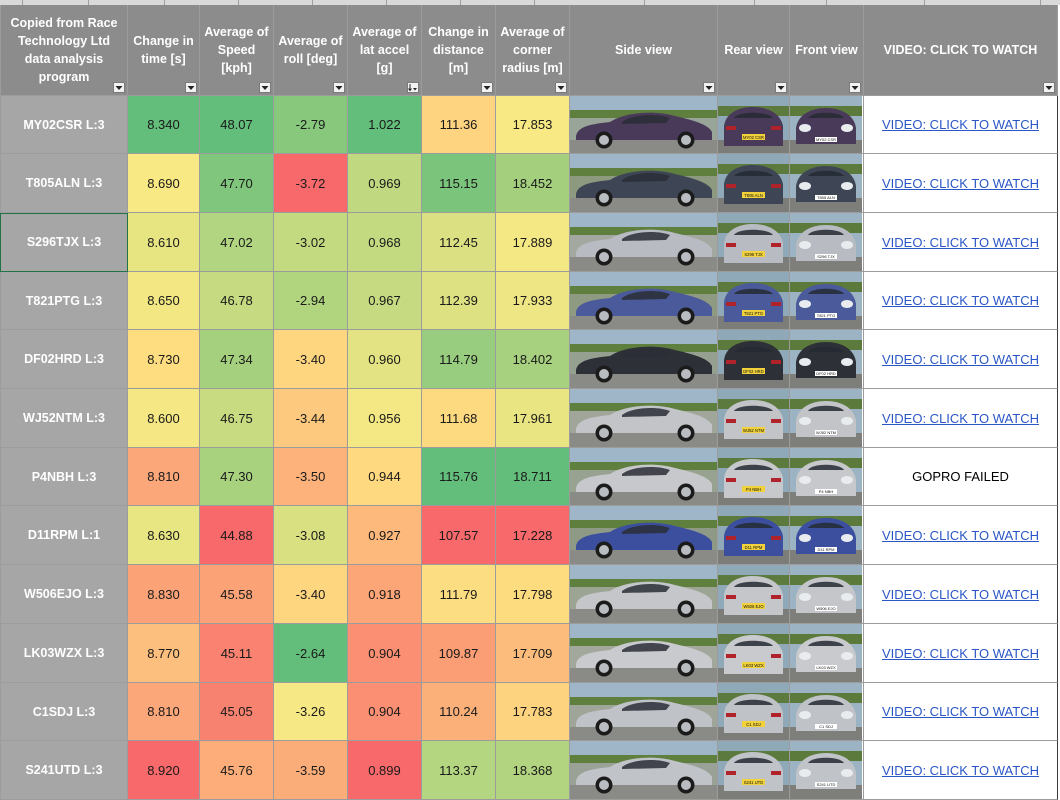  What do you see at coordinates (533, 477) in the screenshot?
I see `avg-corner-radius-cell: 18.711` at bounding box center [533, 477].